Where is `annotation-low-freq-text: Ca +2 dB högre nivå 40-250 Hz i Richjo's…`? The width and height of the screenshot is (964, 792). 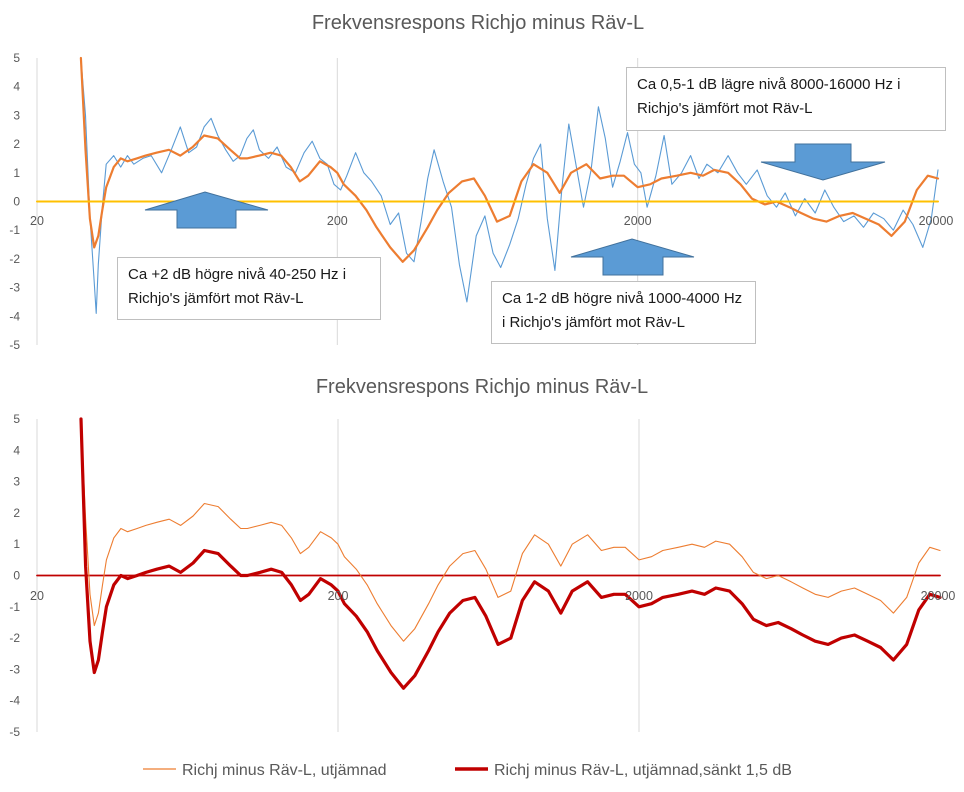
annotation-low-freq-text: Ca +2 dB högre nivå 40-250 Hz i Richjo's… is located at coordinates (237, 286).